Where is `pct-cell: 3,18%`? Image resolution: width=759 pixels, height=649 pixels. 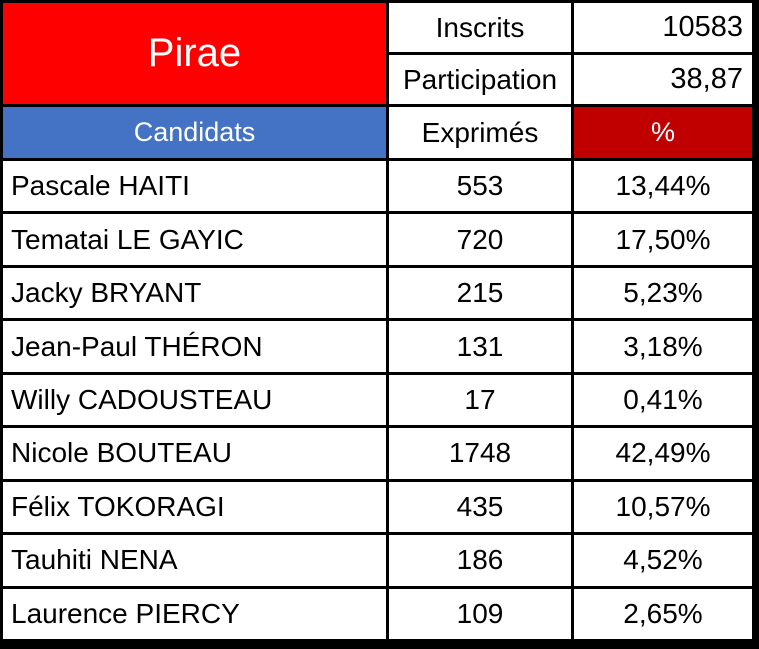
pct-cell: 3,18% is located at coordinates (663, 346).